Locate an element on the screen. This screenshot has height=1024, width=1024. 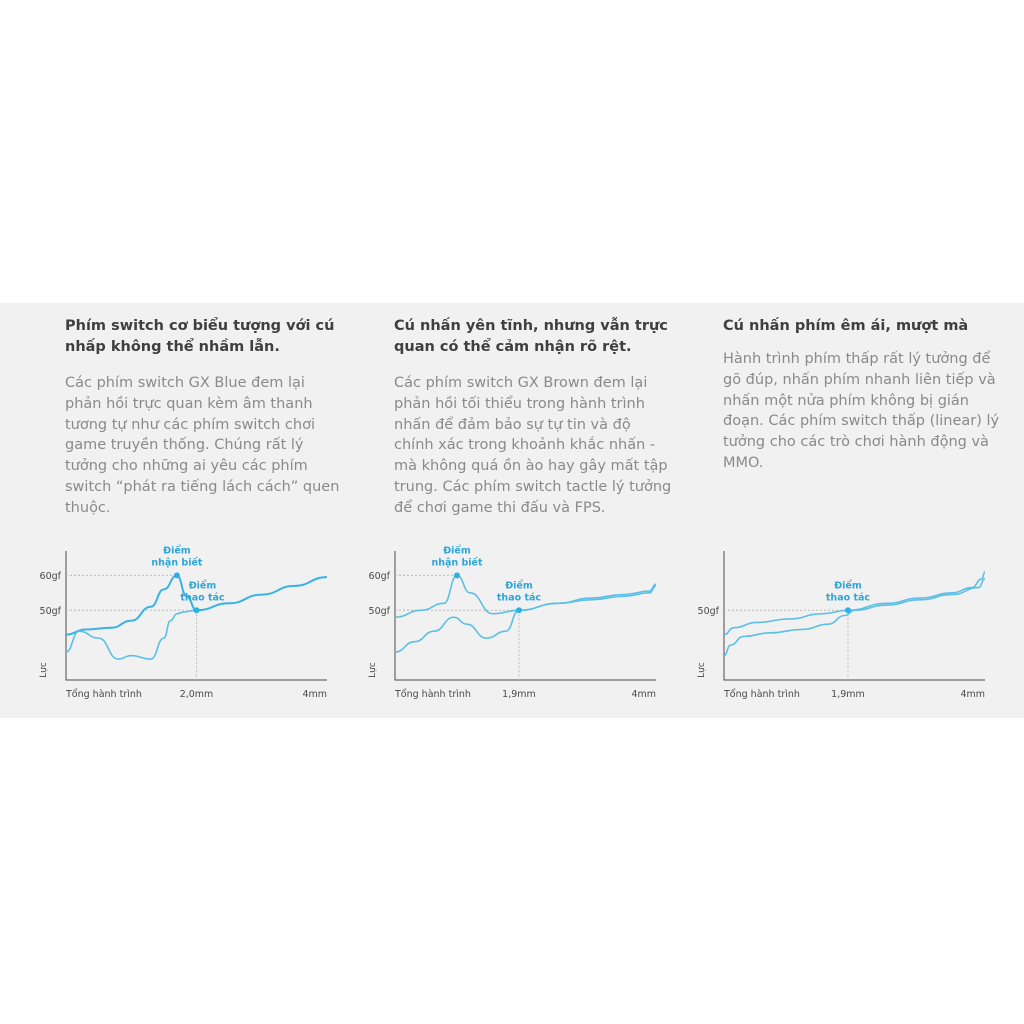
x-tick-label: 2,0mm is located at coordinates (197, 694).